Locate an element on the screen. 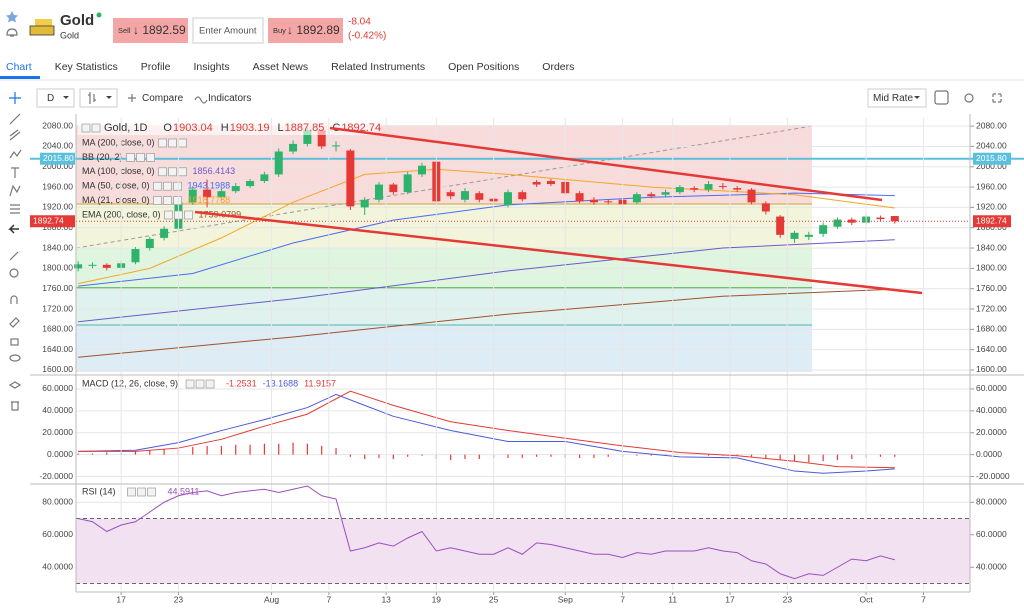 The width and height of the screenshot is (1024, 608). buy-button is located at coordinates (305, 30).